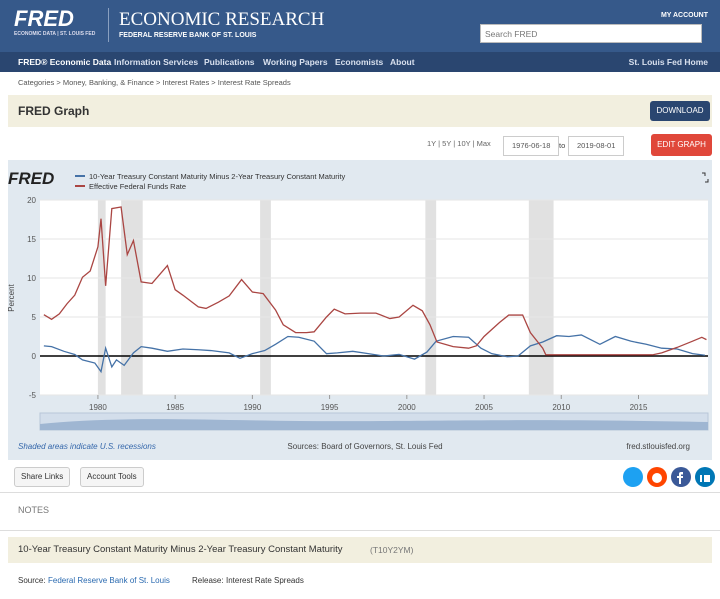  I want to click on social-icons, so click(669, 477).